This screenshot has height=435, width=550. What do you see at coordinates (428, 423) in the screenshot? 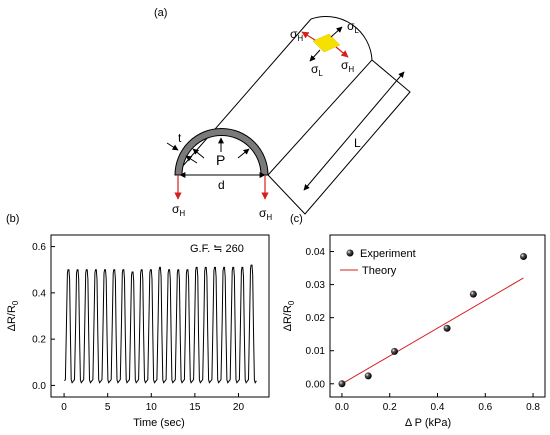
I see `plot-c-xlabel: Δ P (kPa)` at bounding box center [428, 423].